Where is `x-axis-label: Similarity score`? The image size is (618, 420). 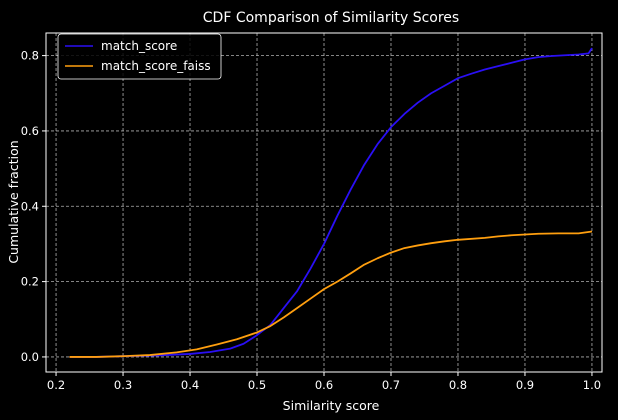
x-axis-label: Similarity score is located at coordinates (331, 405).